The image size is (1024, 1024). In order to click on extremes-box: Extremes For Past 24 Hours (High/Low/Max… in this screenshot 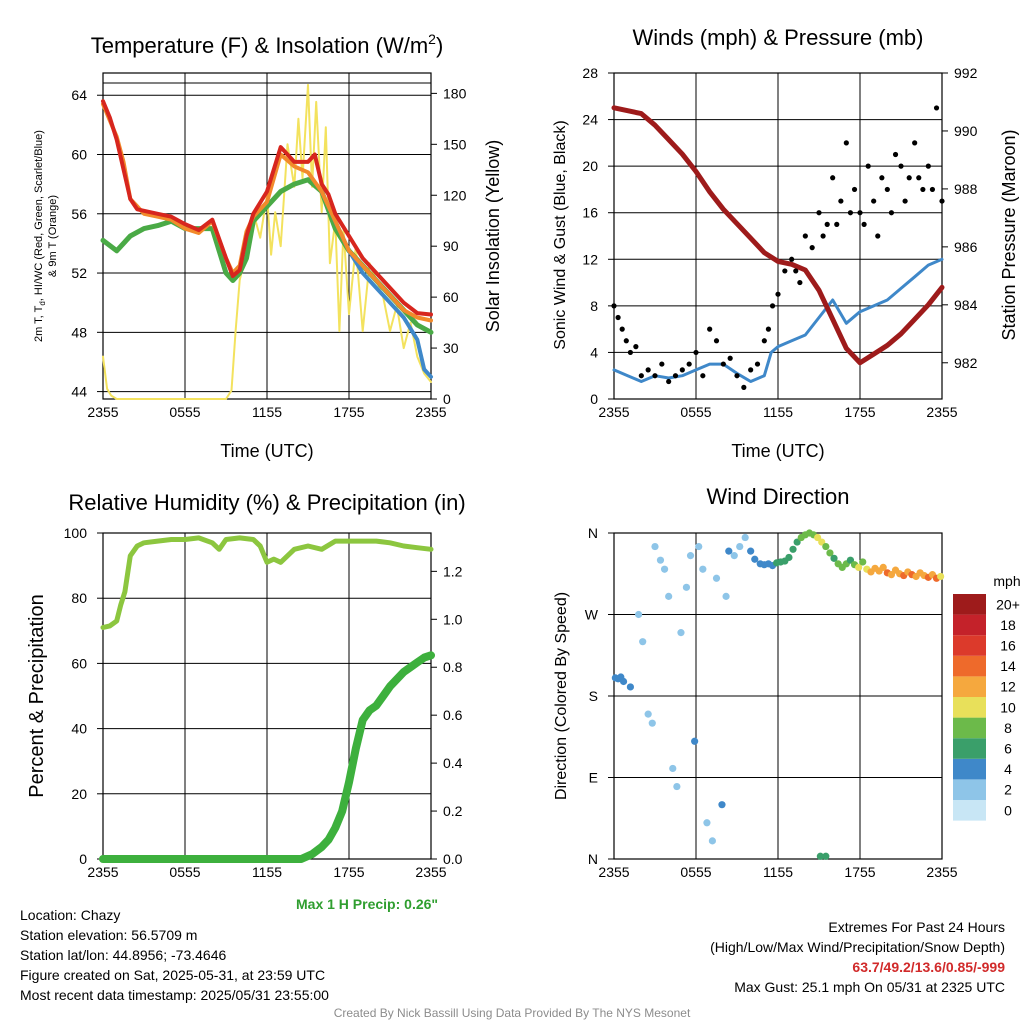, I will do `click(857, 957)`.